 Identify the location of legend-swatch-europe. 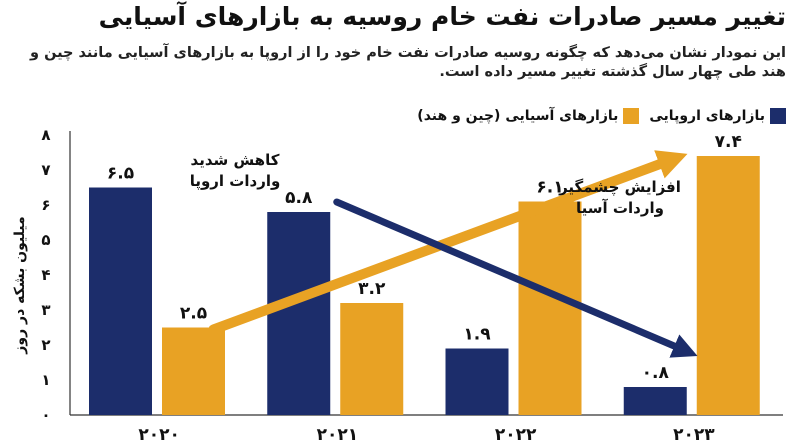
(778, 116).